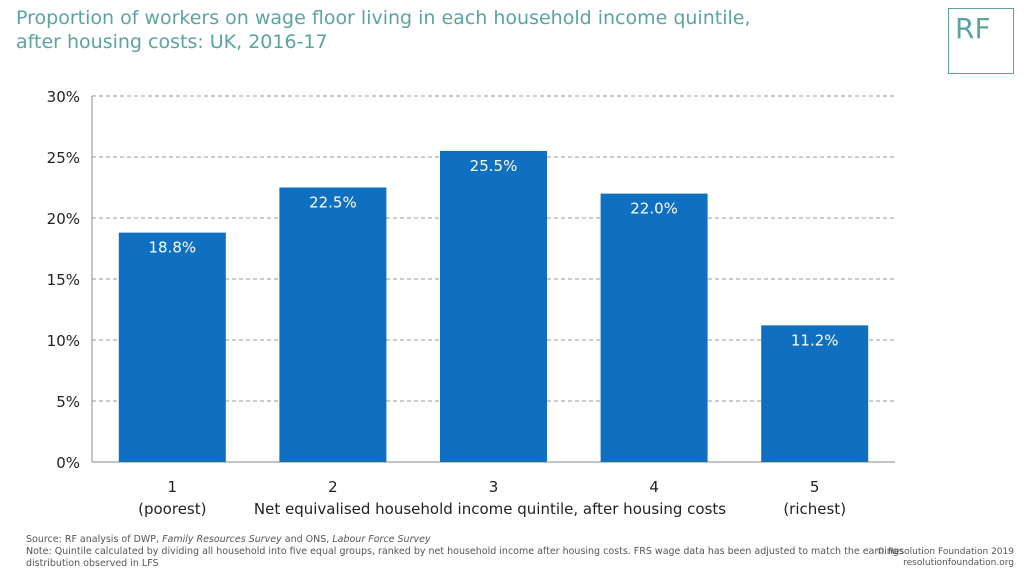  Describe the element at coordinates (815, 340) in the screenshot. I see `data-label-5: 11.2%` at that location.